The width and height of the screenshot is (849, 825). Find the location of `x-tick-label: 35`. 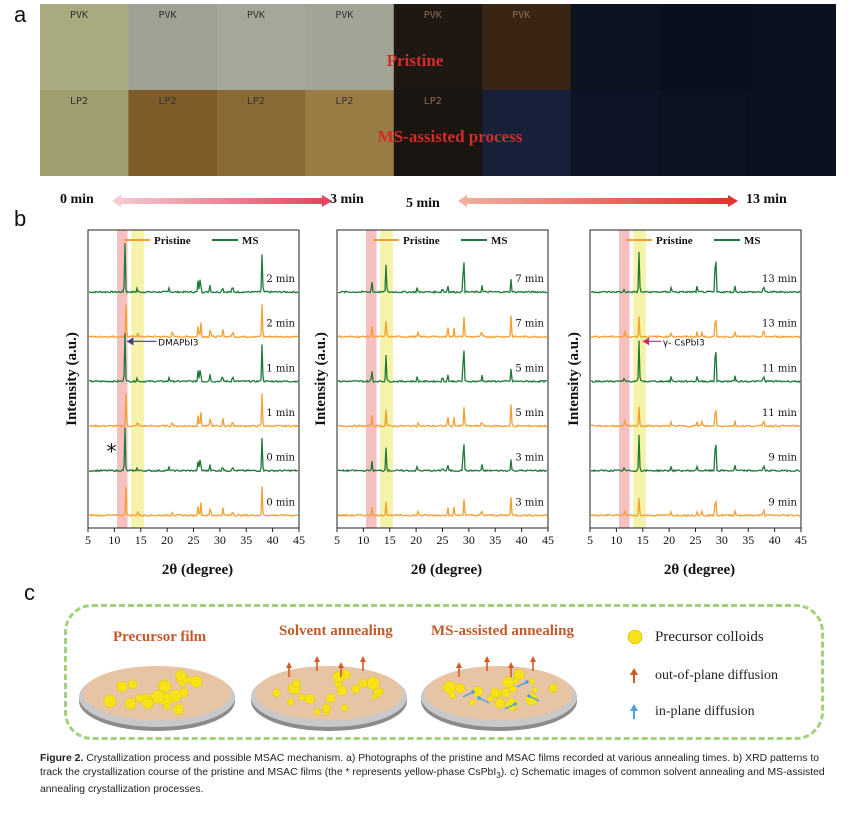

x-tick-label: 35 is located at coordinates (748, 540).